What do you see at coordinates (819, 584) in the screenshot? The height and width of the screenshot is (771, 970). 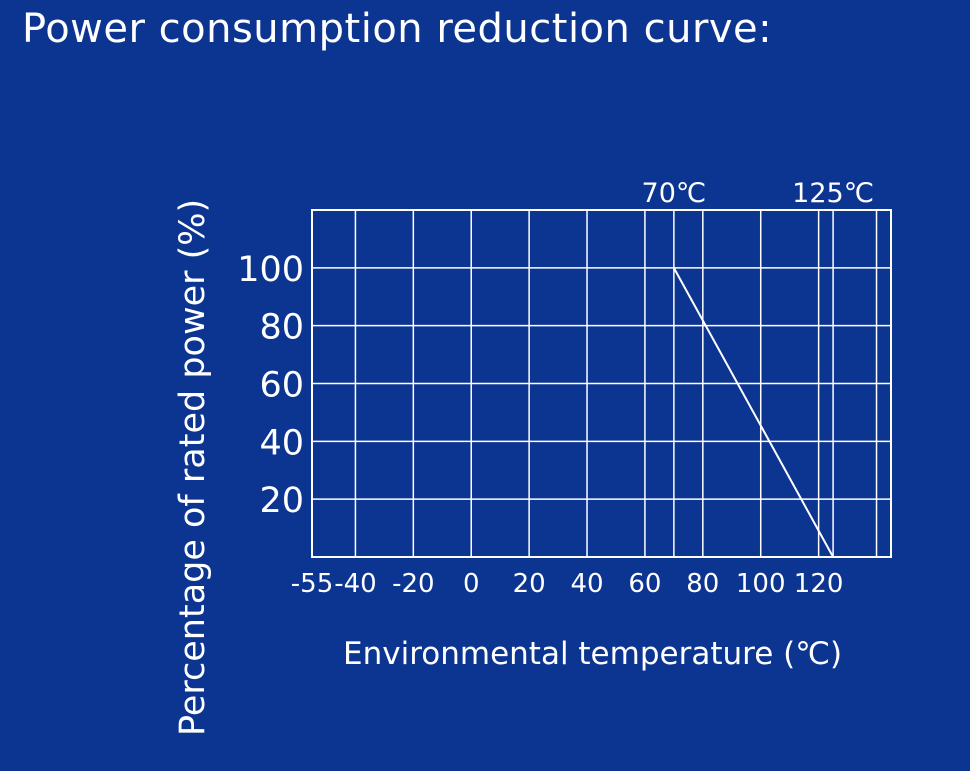 I see `x-tick-label: 120` at bounding box center [819, 584].